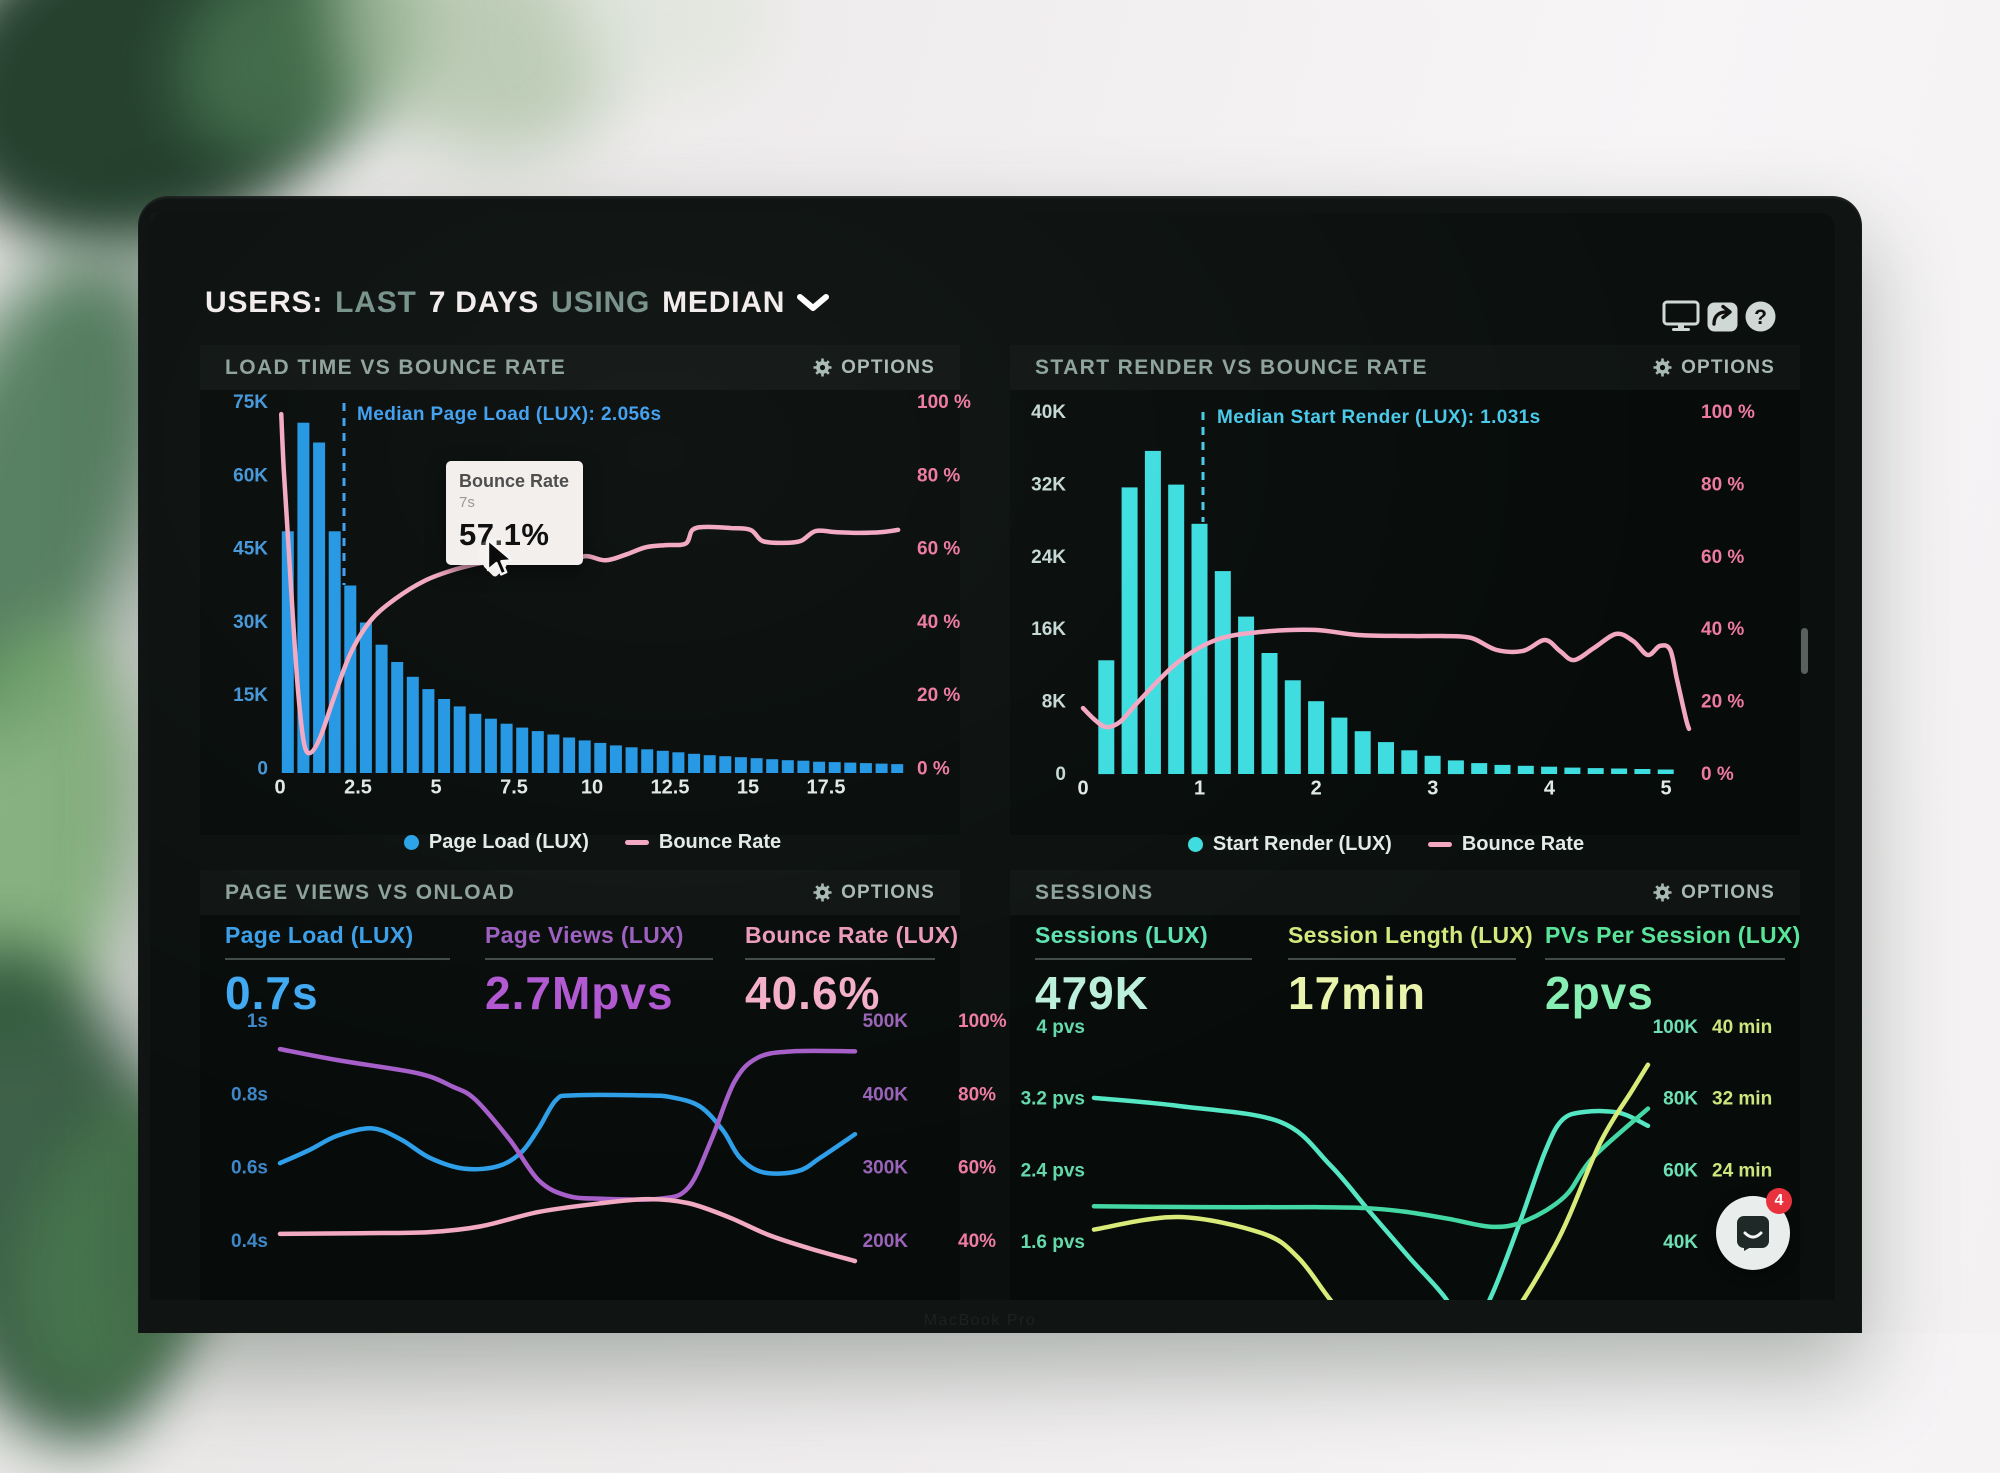  I want to click on legend-label: Page Load (LUX), so click(508, 842).